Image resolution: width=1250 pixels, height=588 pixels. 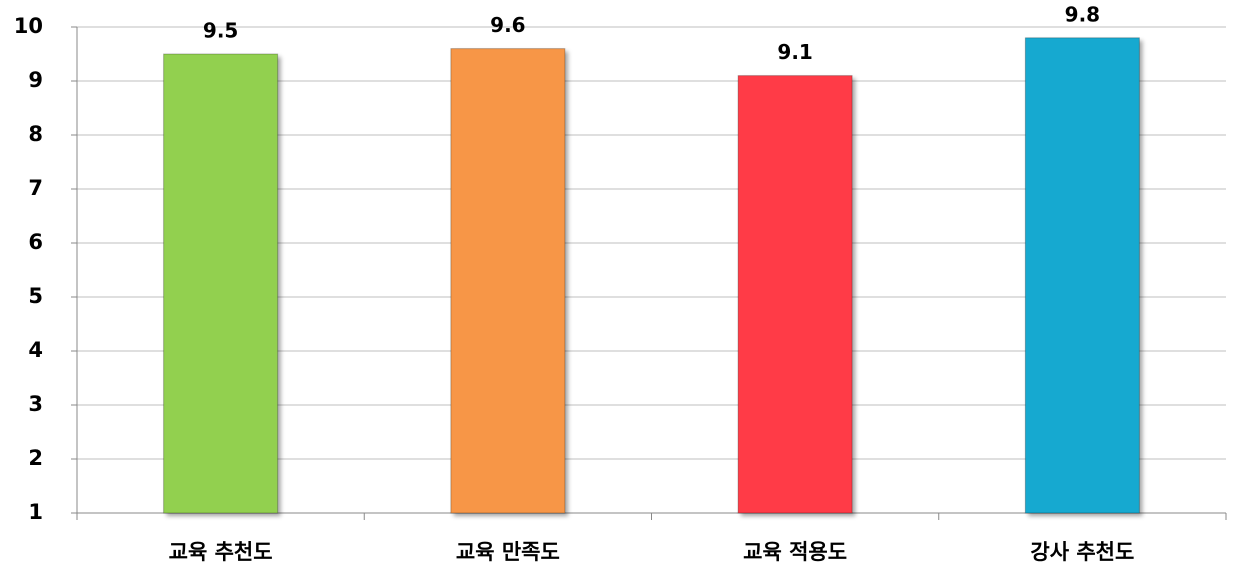 What do you see at coordinates (794, 52) in the screenshot?
I see `value-label: 9.1` at bounding box center [794, 52].